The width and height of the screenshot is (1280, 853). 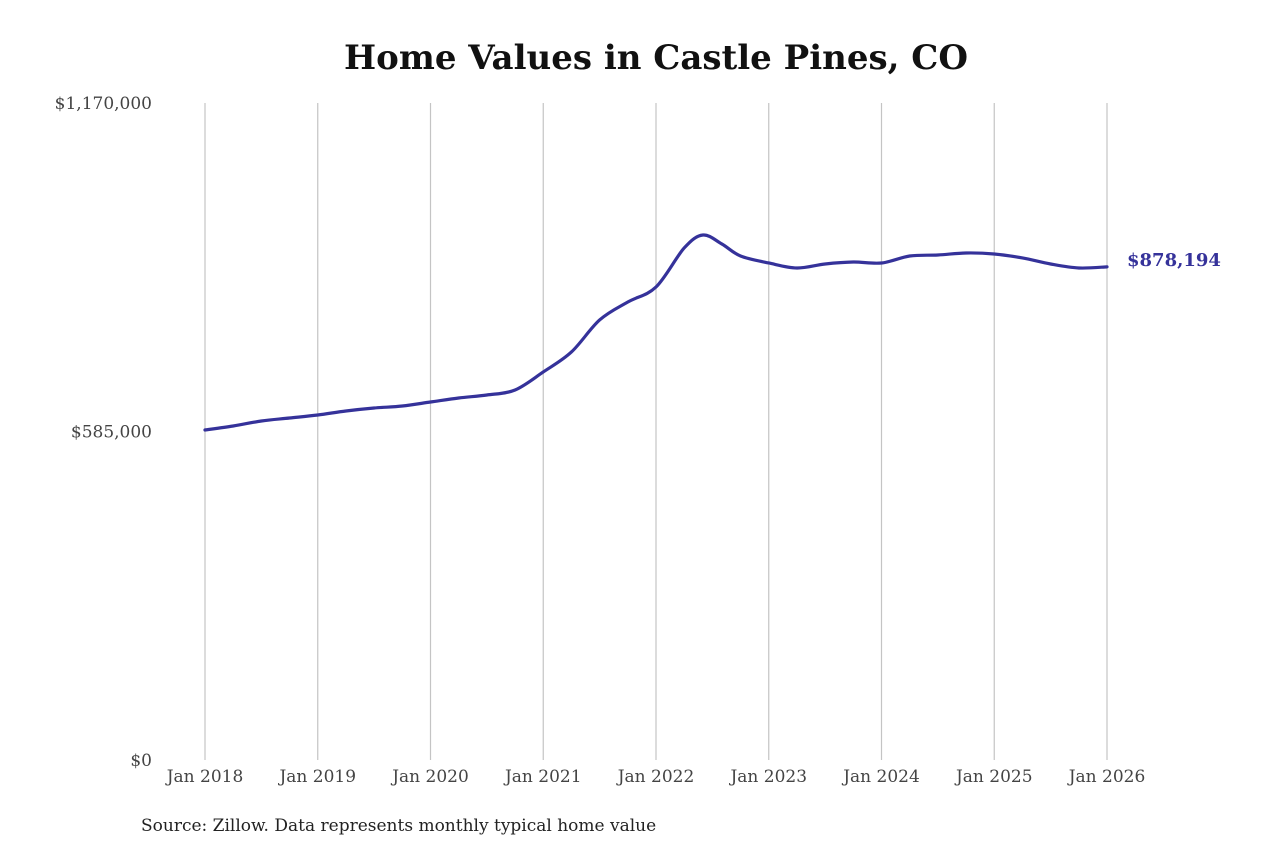 I want to click on y-tick-label: $585,000, so click(x=111, y=433).